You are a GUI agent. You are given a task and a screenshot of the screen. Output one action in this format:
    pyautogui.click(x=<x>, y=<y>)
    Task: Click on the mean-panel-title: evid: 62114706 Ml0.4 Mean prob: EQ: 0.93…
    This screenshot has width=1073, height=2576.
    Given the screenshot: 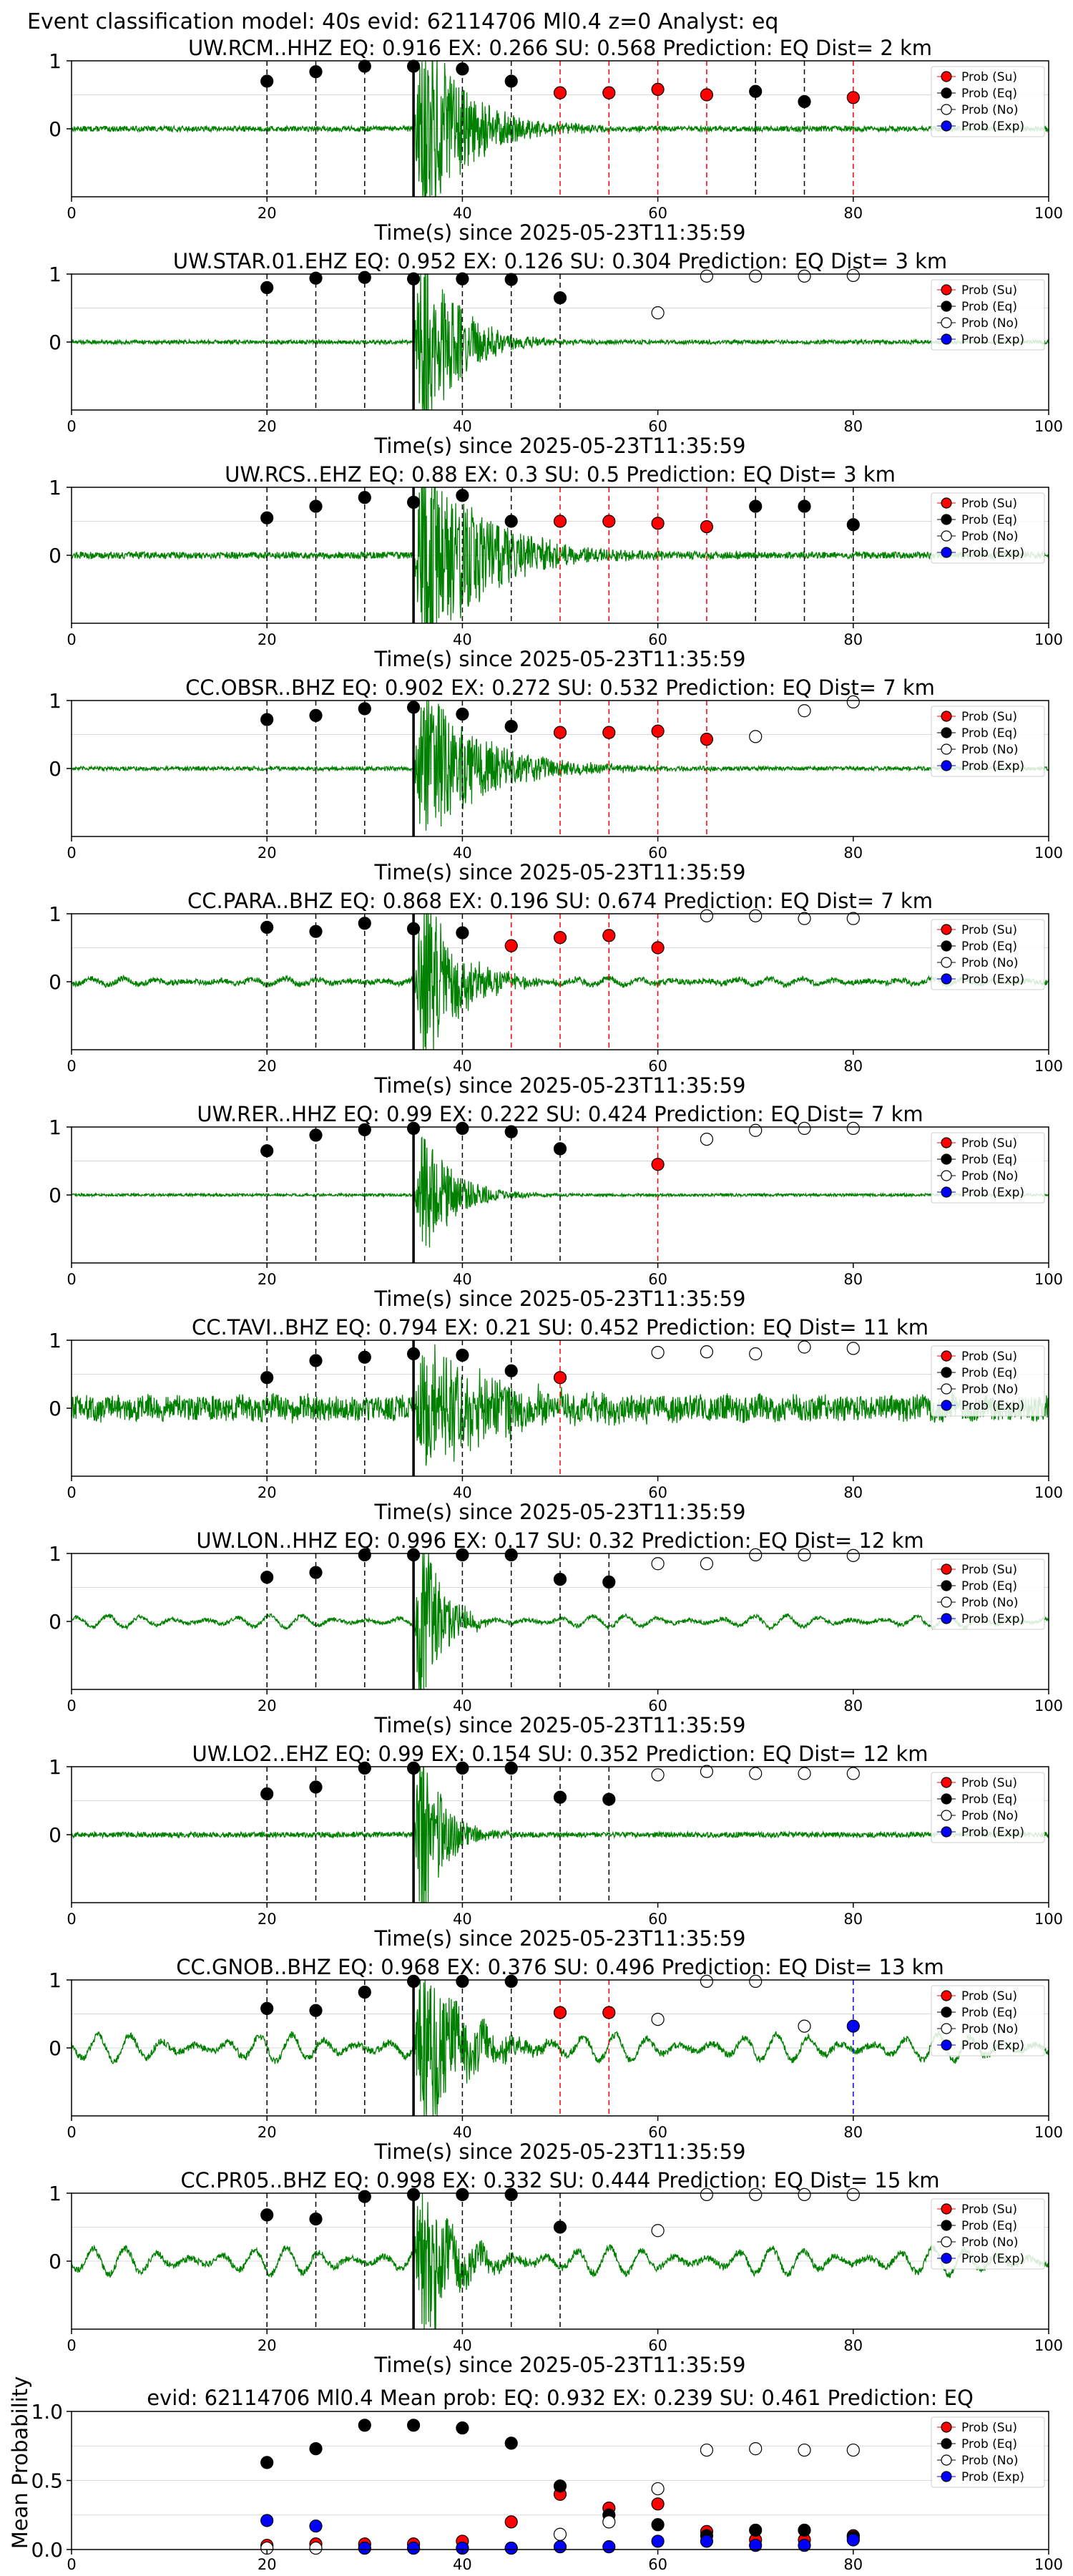 What is the action you would take?
    pyautogui.click(x=560, y=2398)
    